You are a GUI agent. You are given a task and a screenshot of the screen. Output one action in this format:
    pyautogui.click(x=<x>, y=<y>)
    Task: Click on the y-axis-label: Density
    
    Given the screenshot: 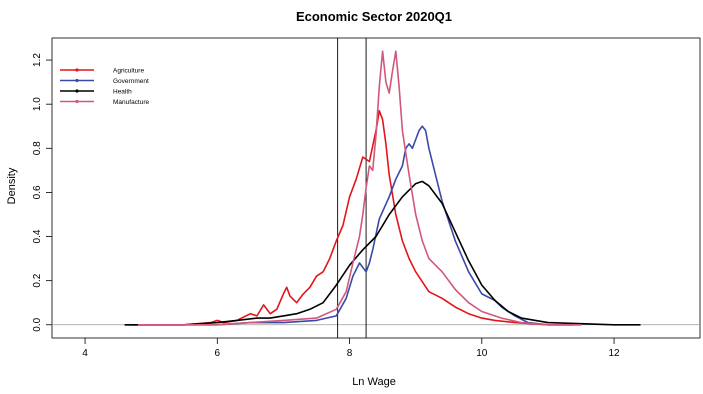 What is the action you would take?
    pyautogui.click(x=12, y=185)
    